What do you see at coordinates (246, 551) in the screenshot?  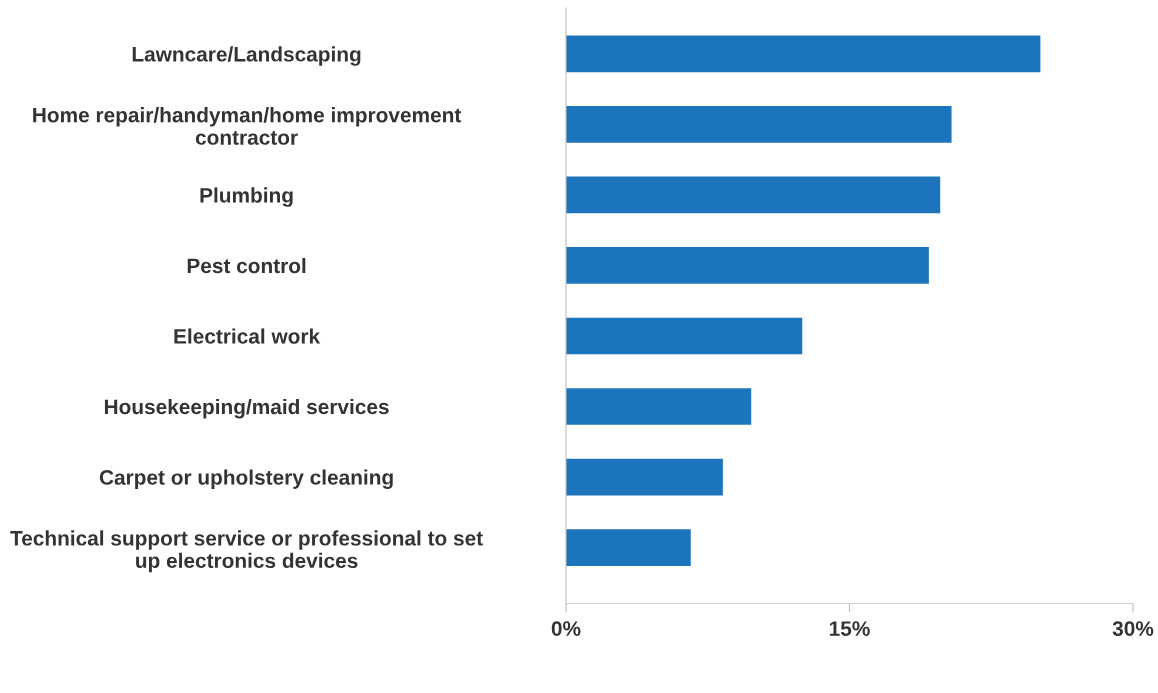 I see `y-tick-label: Technical support service or professional to set up electronics devices` at bounding box center [246, 551].